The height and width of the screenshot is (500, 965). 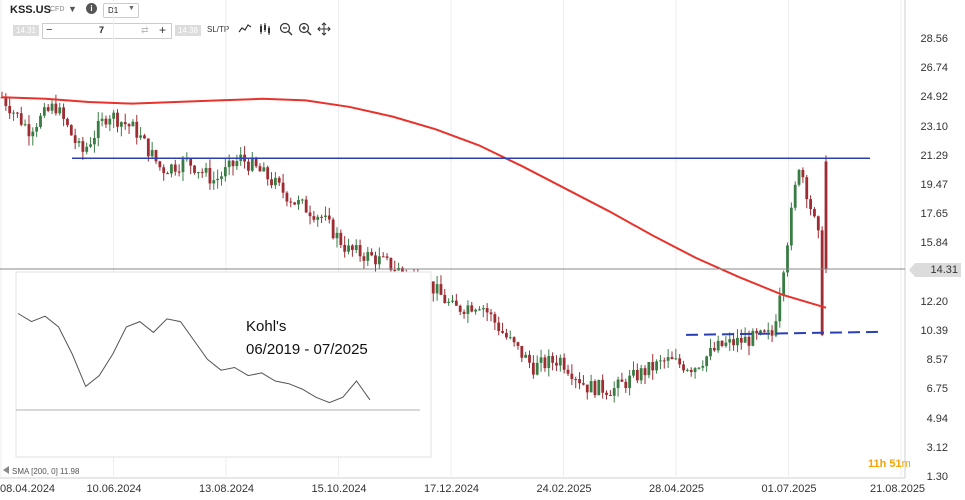 I want to click on info-icon: i, so click(x=91, y=8).